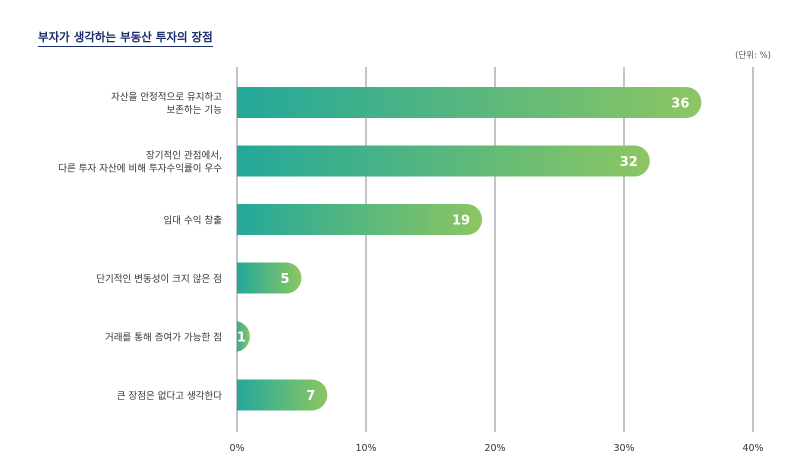 Image resolution: width=799 pixels, height=472 pixels. I want to click on x-tick-label: 10%, so click(365, 448).